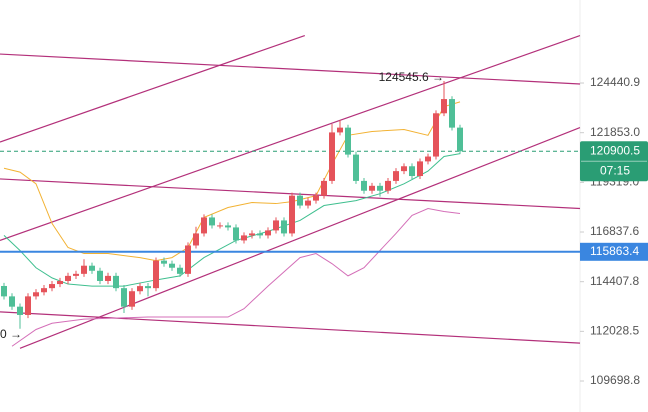 The height and width of the screenshot is (412, 648). What do you see at coordinates (11, 334) in the screenshot?
I see `annotation: 0 →` at bounding box center [11, 334].